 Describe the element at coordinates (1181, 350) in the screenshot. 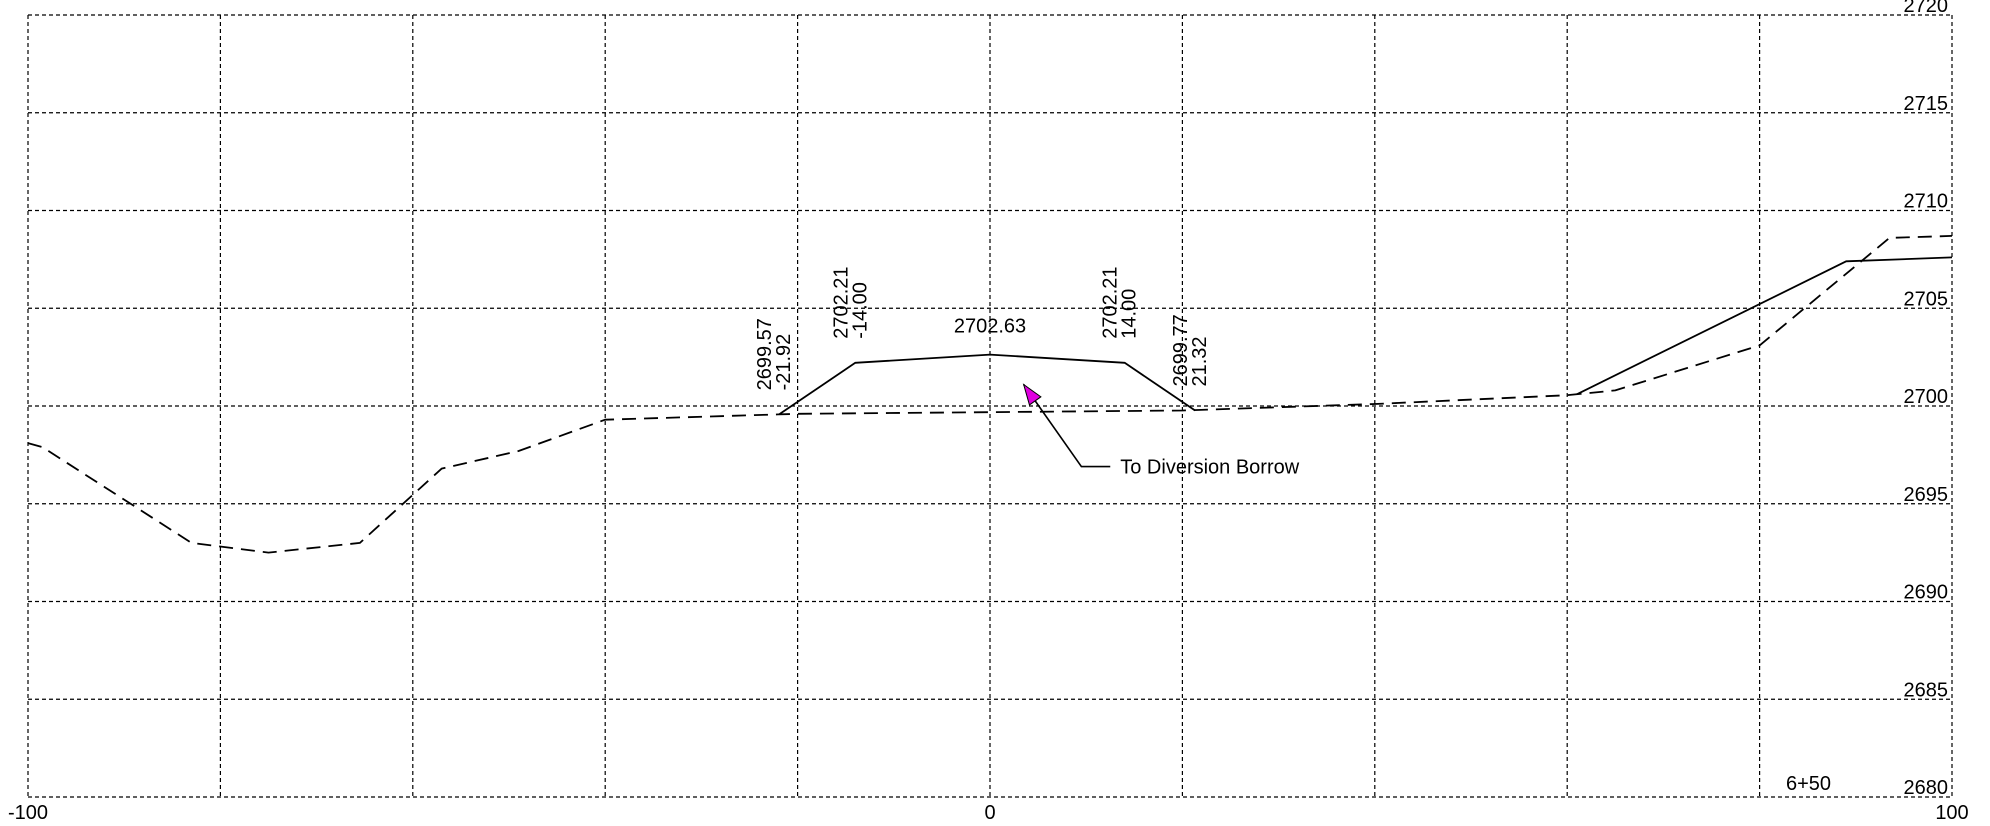

I see `point-label-line: 2699.77` at that location.